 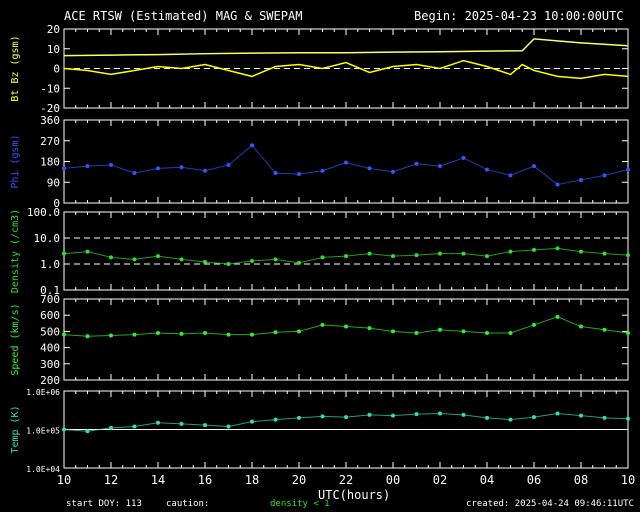 I want to click on y-tick-label-mag: 0, so click(x=56, y=69).